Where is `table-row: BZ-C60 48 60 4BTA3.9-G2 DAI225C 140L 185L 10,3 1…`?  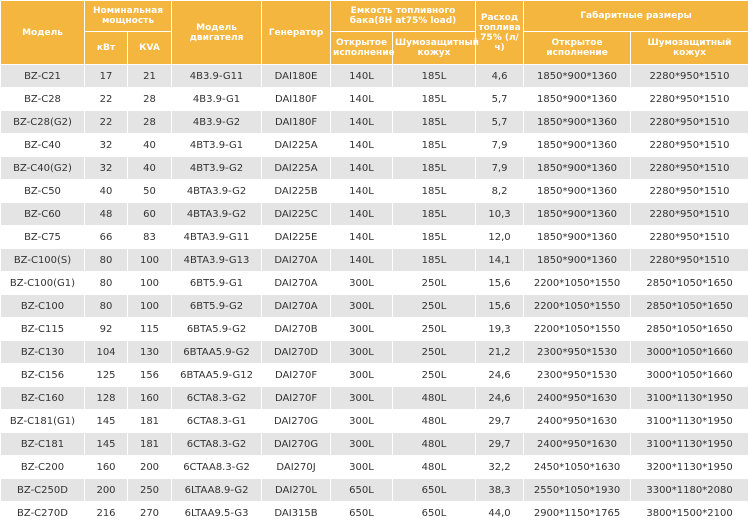
table-row: BZ-C60 48 60 4BTA3.9-G2 DAI225C 140L 185L 10,3 1… is located at coordinates (374, 214).